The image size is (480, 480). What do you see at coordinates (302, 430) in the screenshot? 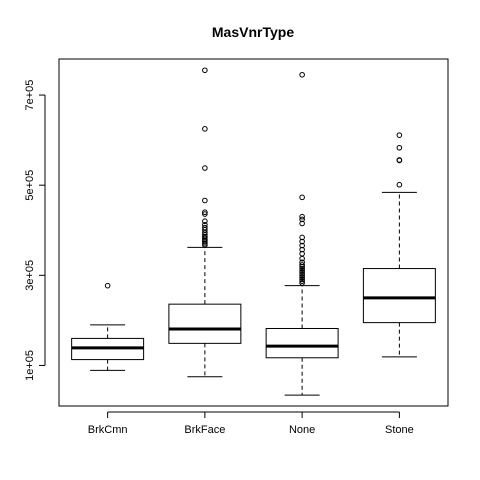
I see `x-tick-label: None` at bounding box center [302, 430].